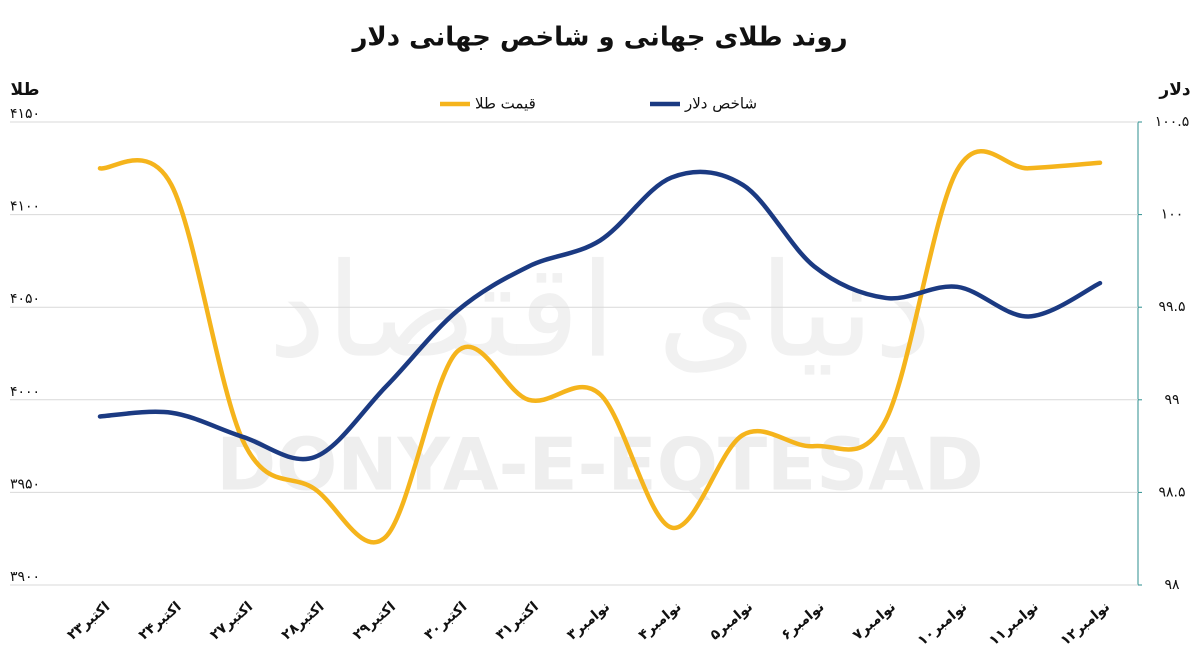  Describe the element at coordinates (231, 621) in the screenshot. I see `x-tick-label: ۲۷اکتبر` at that location.